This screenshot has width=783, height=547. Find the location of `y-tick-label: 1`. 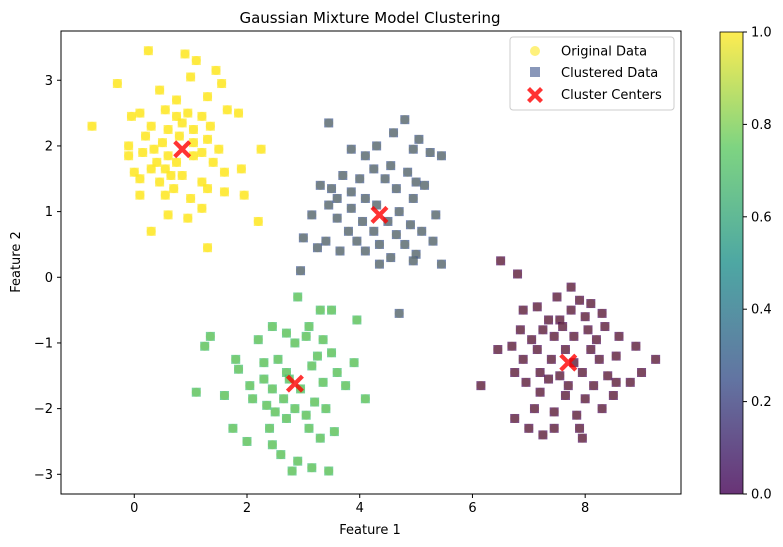

y-tick-label: 1 is located at coordinates (49, 212).